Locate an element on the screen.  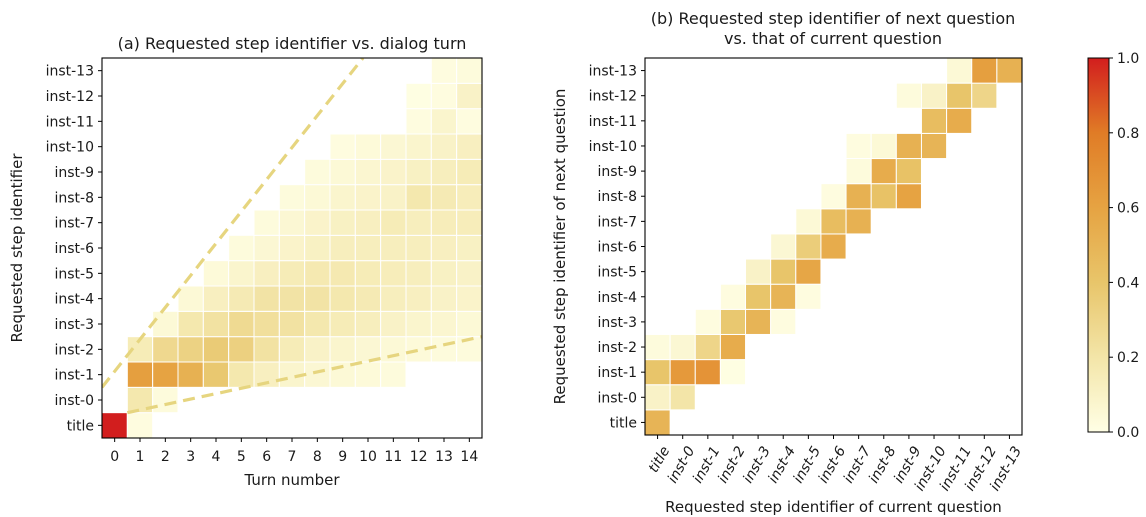
x-axis-label: Turn number is located at coordinates (291, 480).